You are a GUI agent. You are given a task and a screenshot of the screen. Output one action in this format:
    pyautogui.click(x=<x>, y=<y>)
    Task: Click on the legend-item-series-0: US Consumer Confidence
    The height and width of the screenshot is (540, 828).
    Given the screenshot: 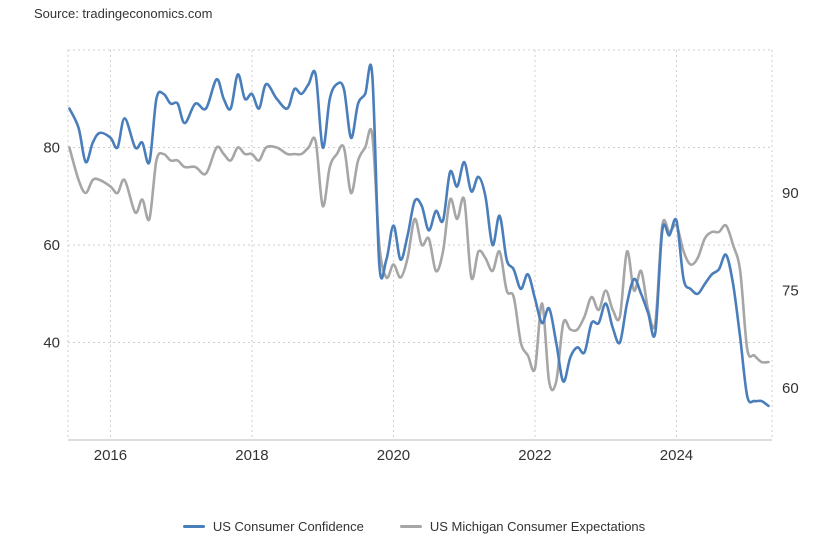 What is the action you would take?
    pyautogui.click(x=273, y=526)
    